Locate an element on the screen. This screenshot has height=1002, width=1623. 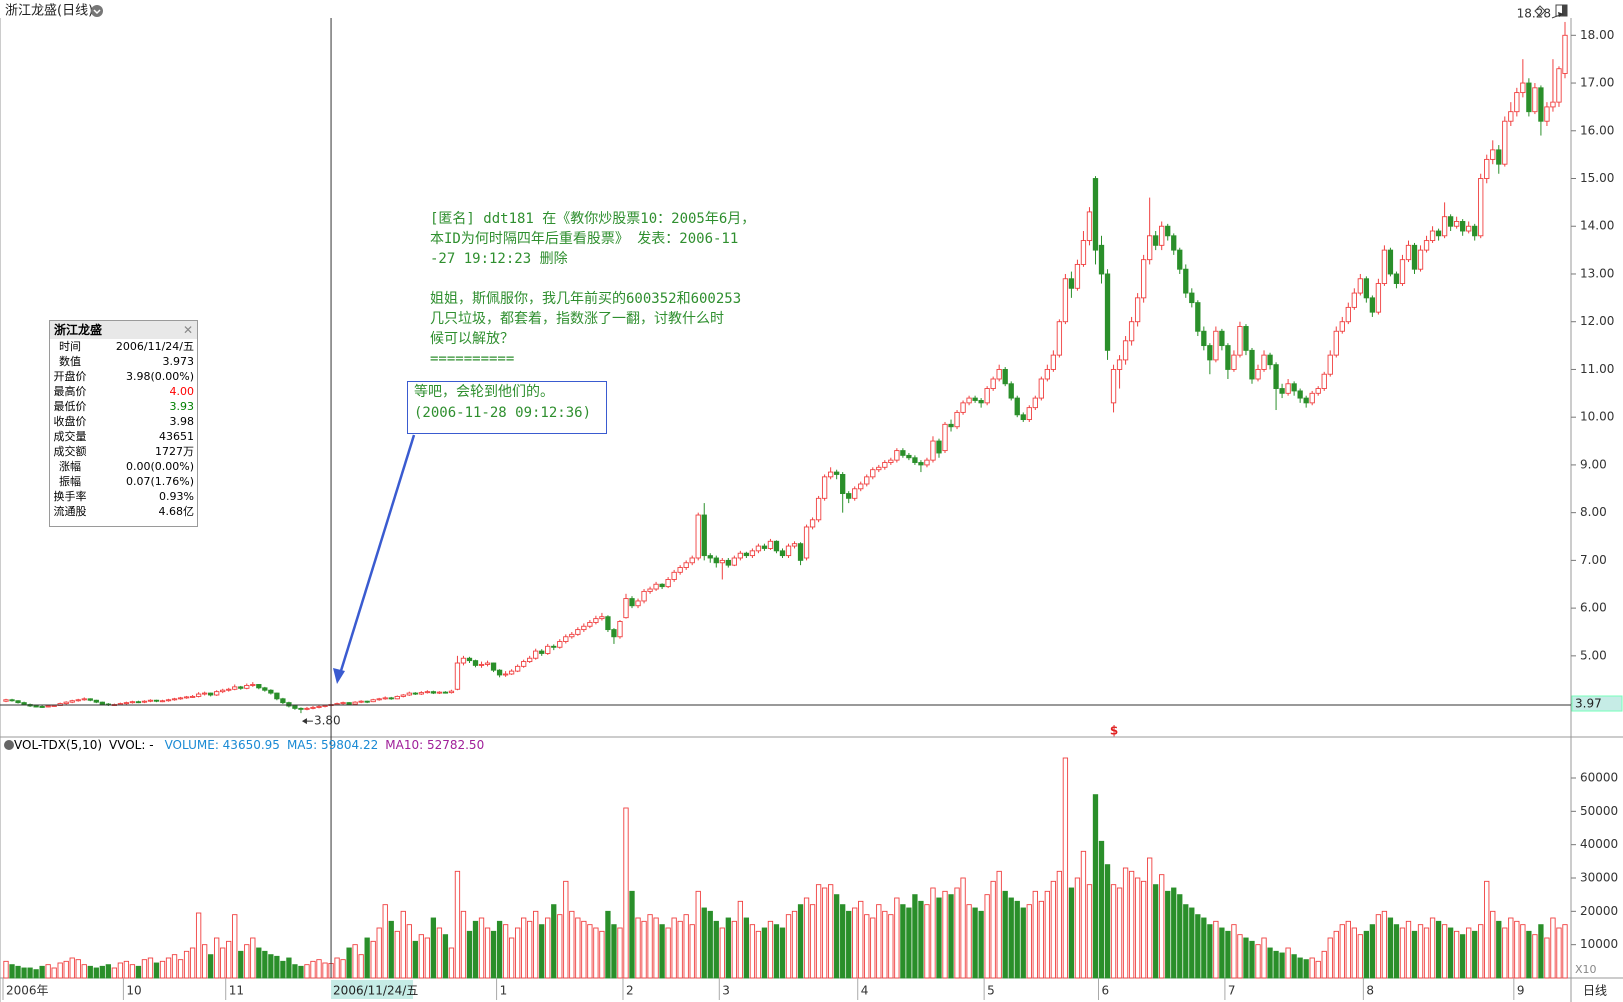
comment-line: 几只垃圾，都套着，指数涨了一翻，讨教什么时 is located at coordinates (577, 319).